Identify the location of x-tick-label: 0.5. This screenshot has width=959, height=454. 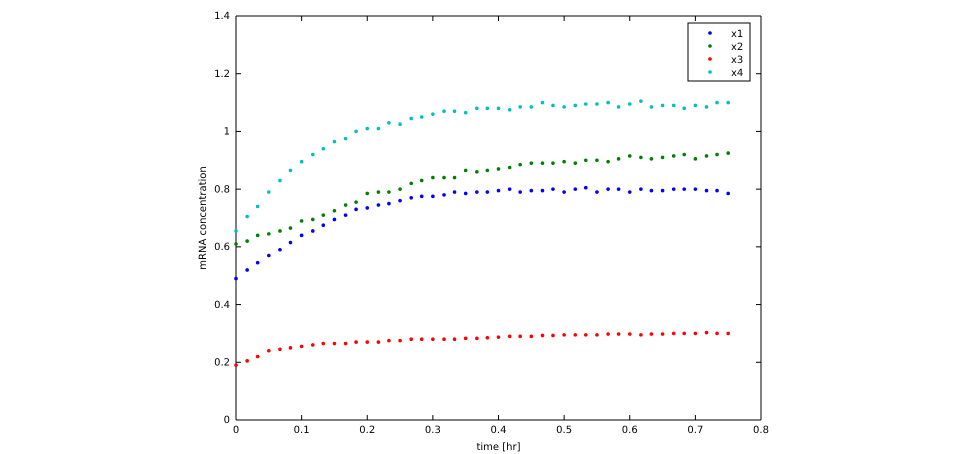
(564, 430).